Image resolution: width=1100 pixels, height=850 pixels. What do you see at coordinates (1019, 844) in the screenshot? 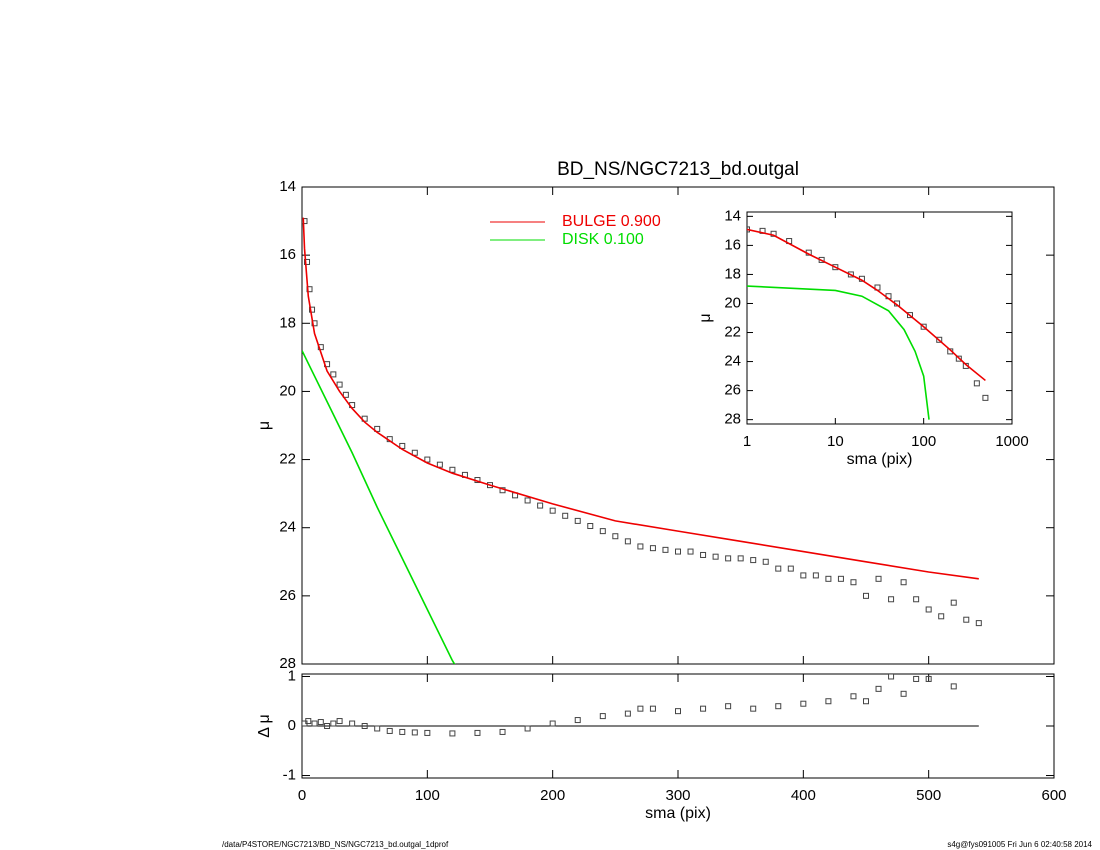
I see `footer-right: s4g@fys091005 Fri Jun 6 02:40:58 2014` at bounding box center [1019, 844].